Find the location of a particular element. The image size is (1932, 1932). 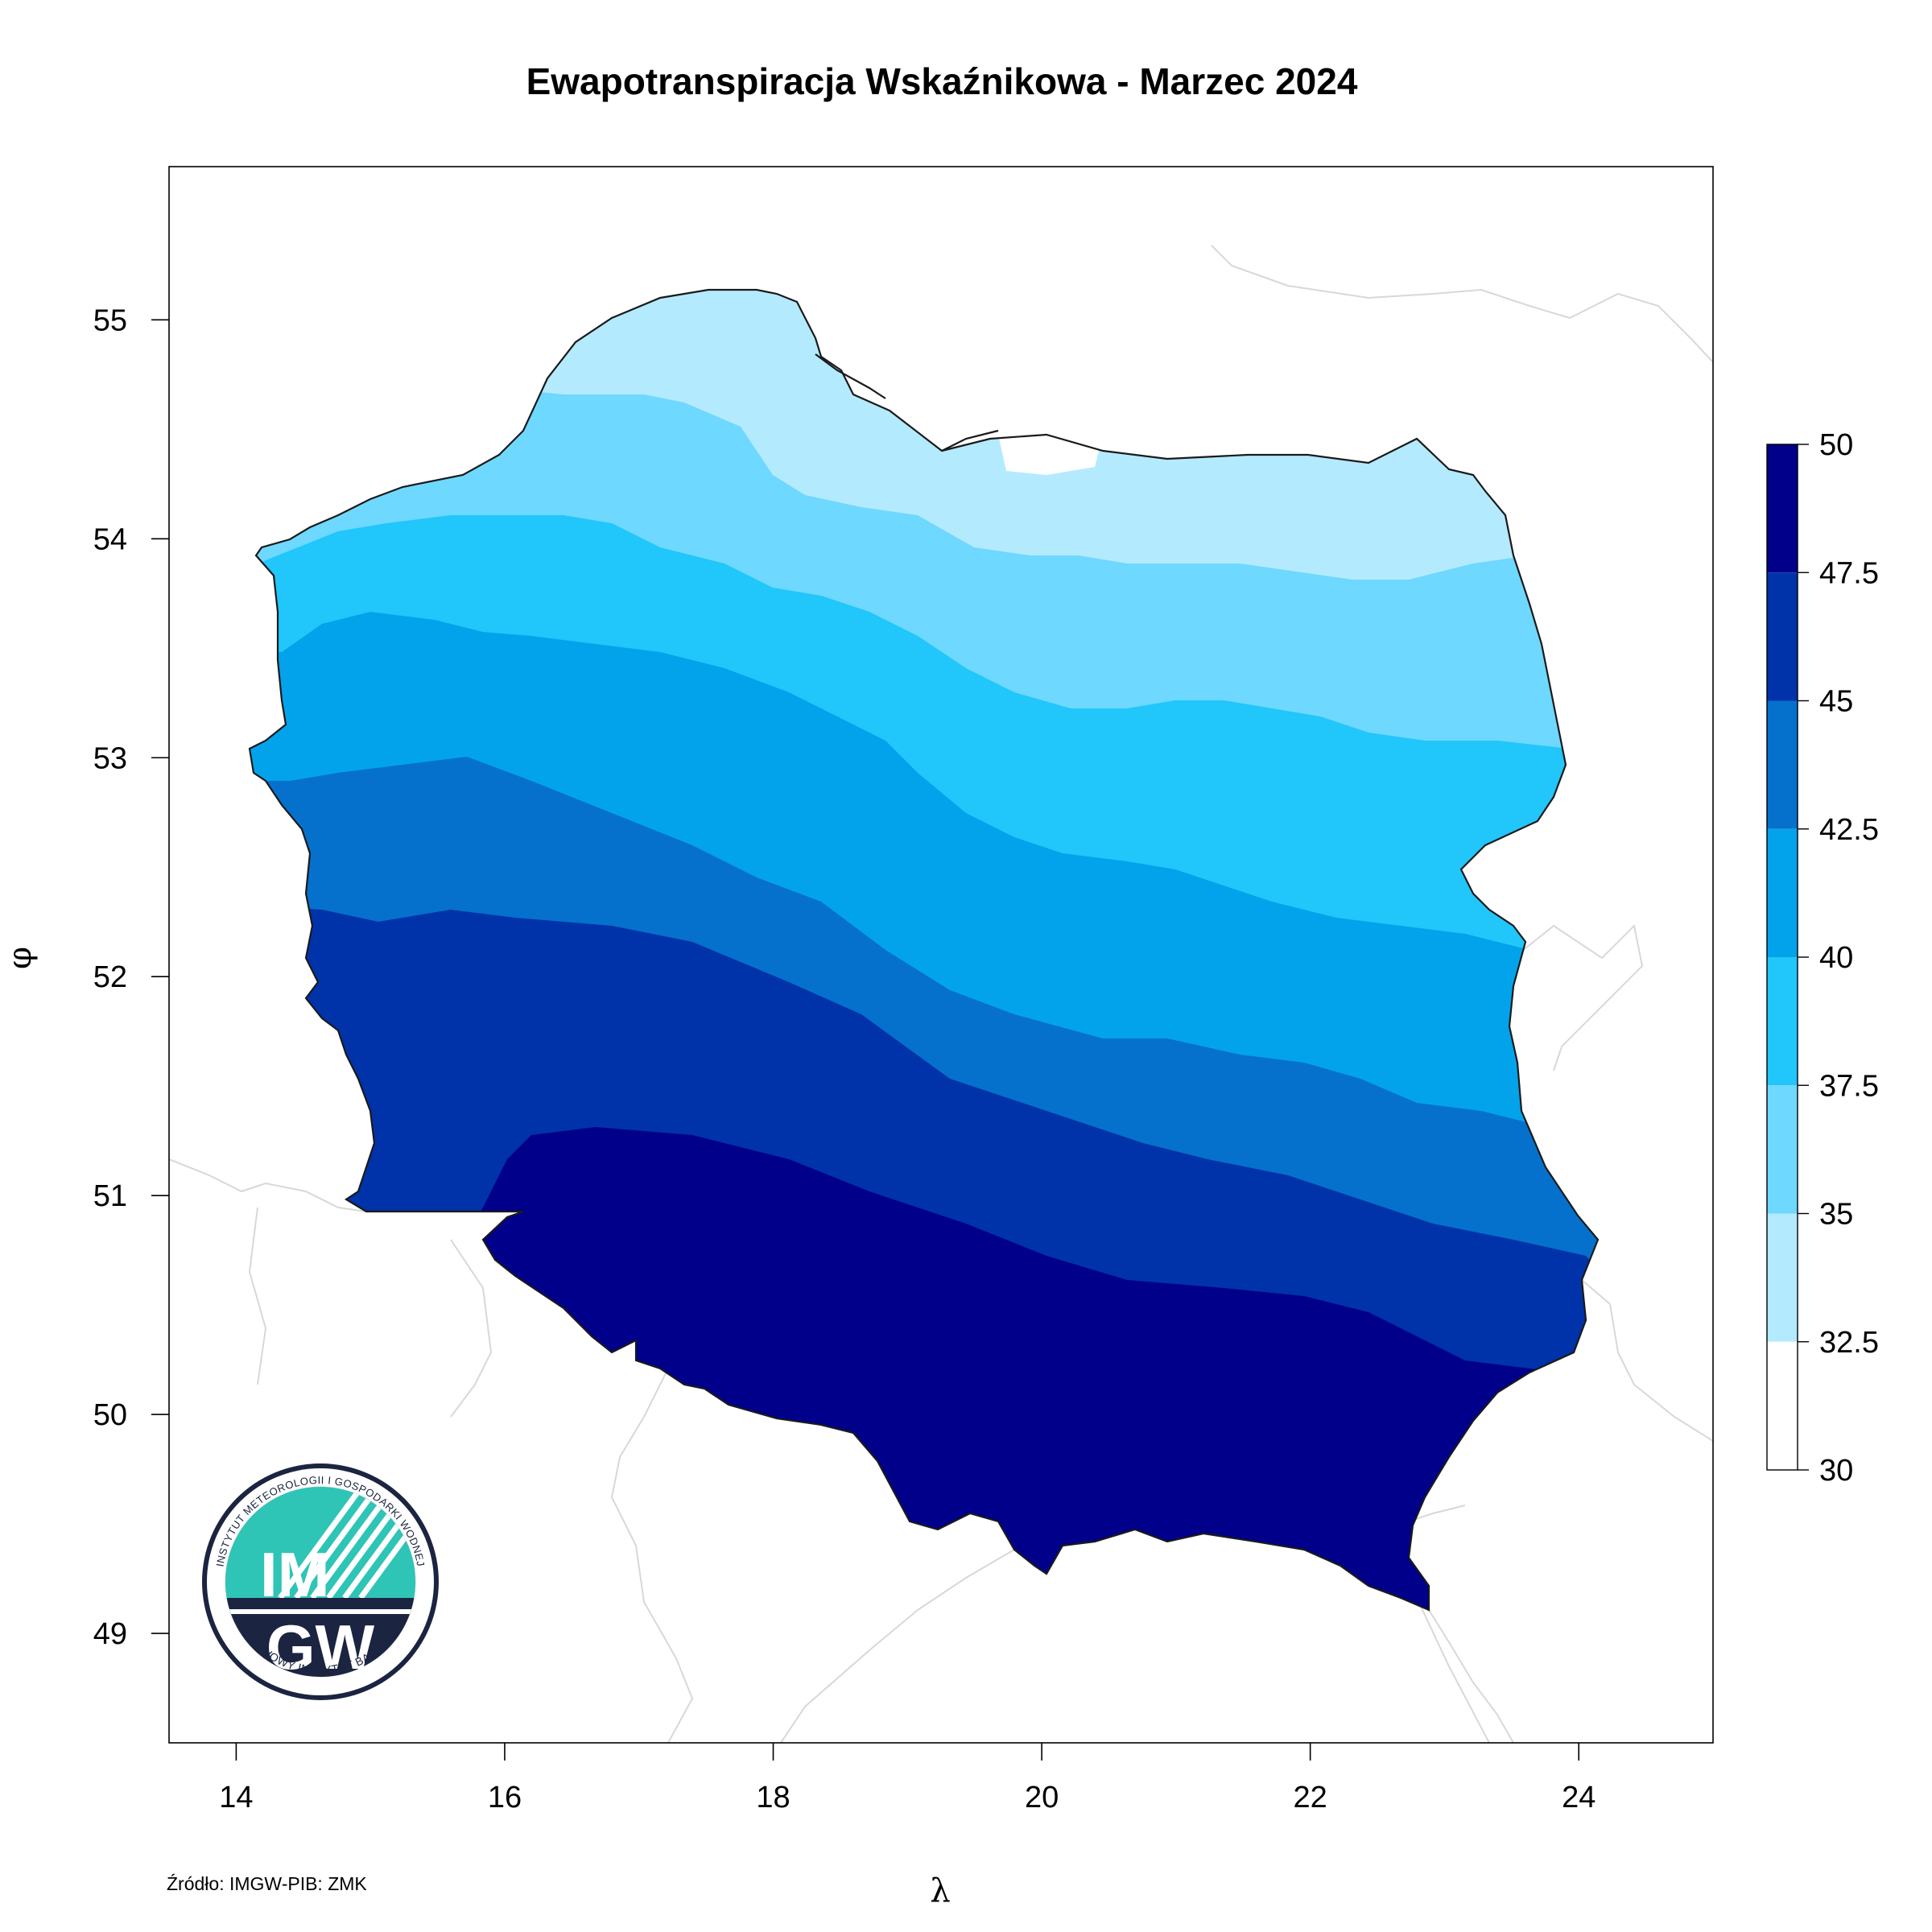

y-tick-label: 50 is located at coordinates (110, 1415).